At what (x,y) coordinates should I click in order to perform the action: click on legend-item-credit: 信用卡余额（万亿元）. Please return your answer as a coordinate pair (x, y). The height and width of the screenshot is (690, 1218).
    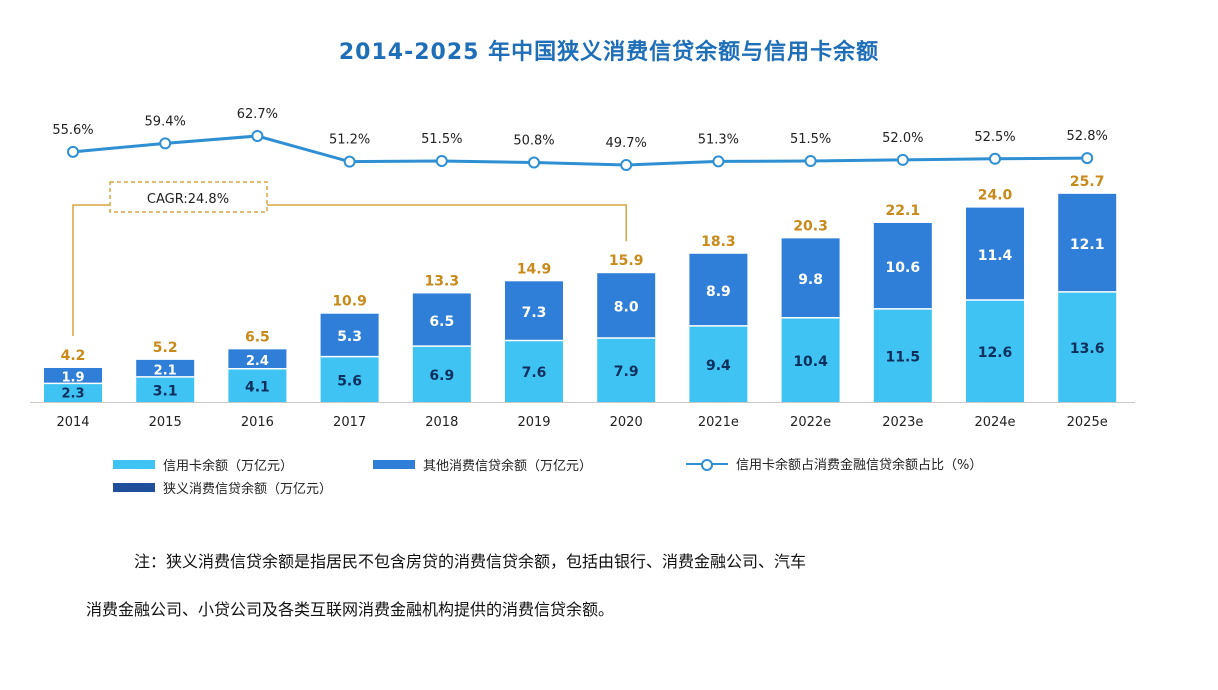
    Looking at the image, I should click on (203, 464).